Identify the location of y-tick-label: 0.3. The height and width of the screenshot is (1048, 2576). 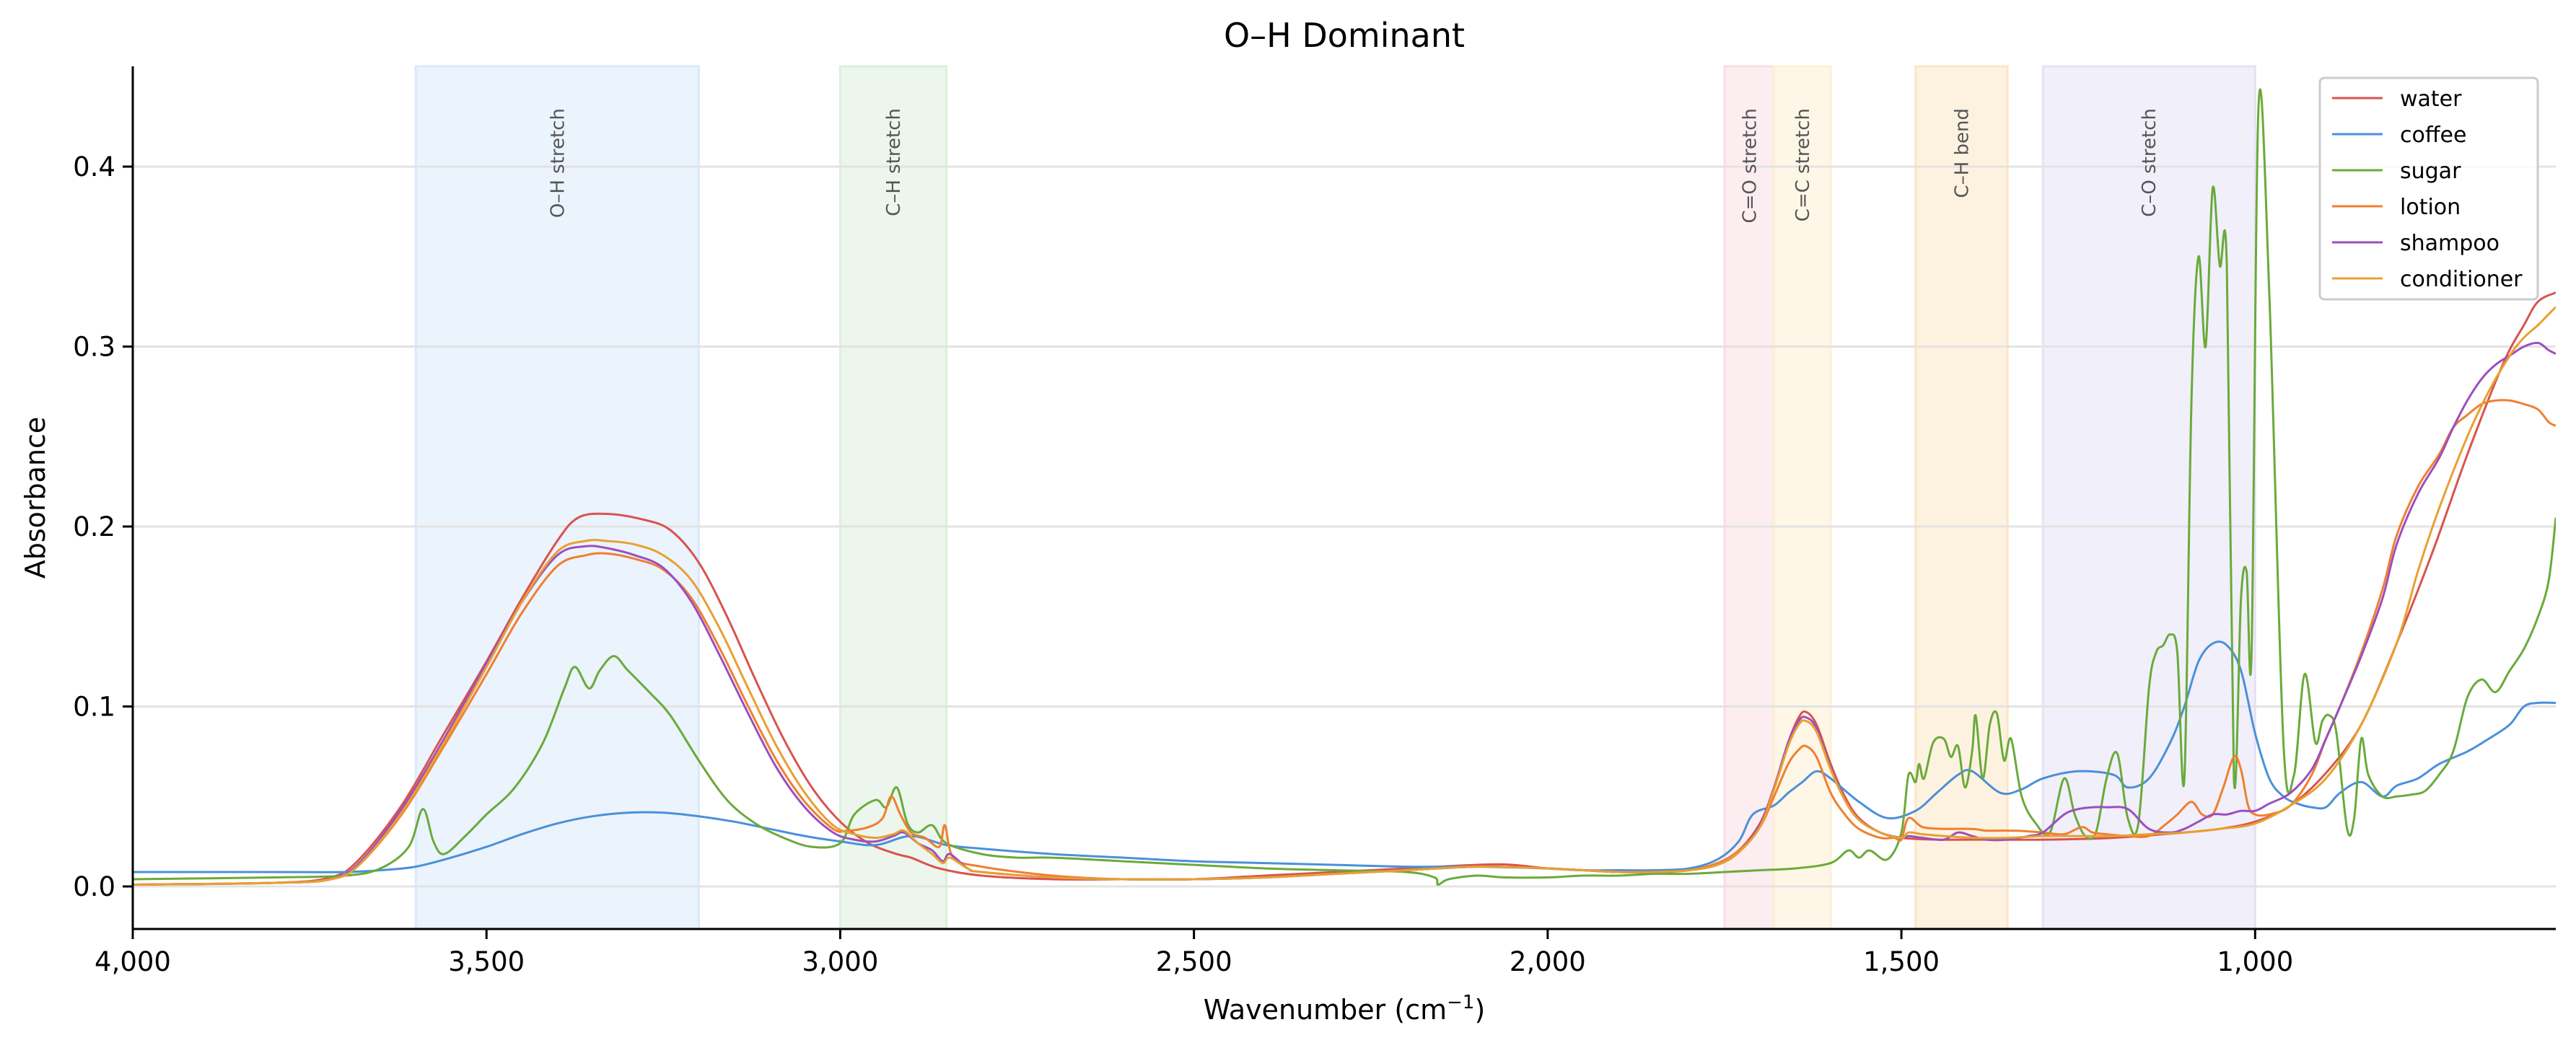
(94, 347).